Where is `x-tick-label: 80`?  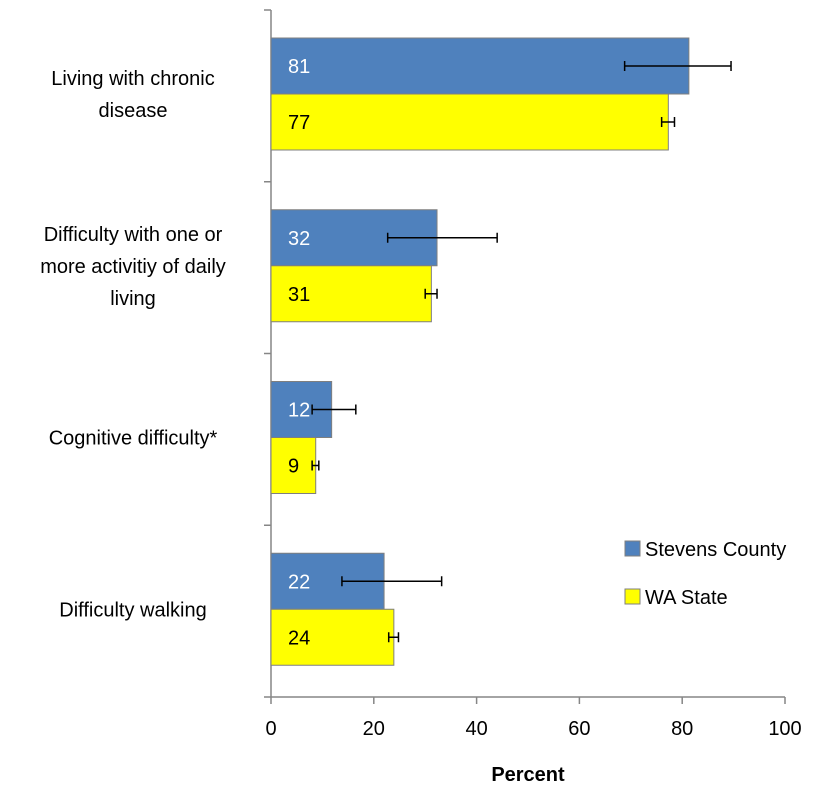 x-tick-label: 80 is located at coordinates (682, 729).